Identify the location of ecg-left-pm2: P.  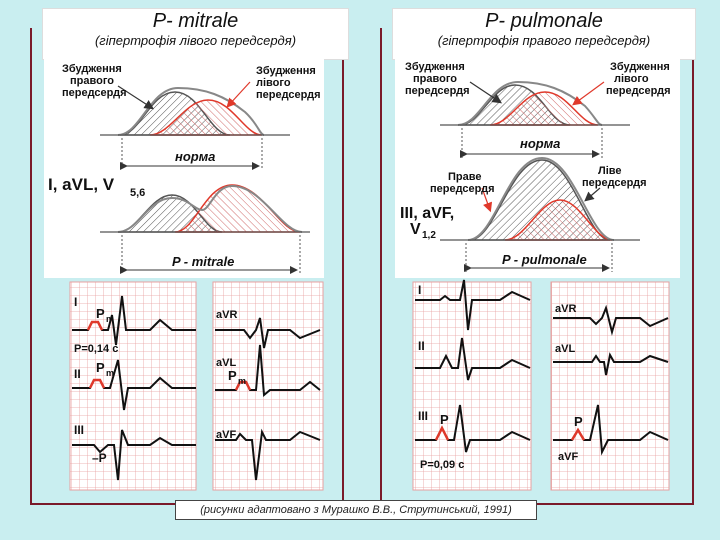
(100, 367).